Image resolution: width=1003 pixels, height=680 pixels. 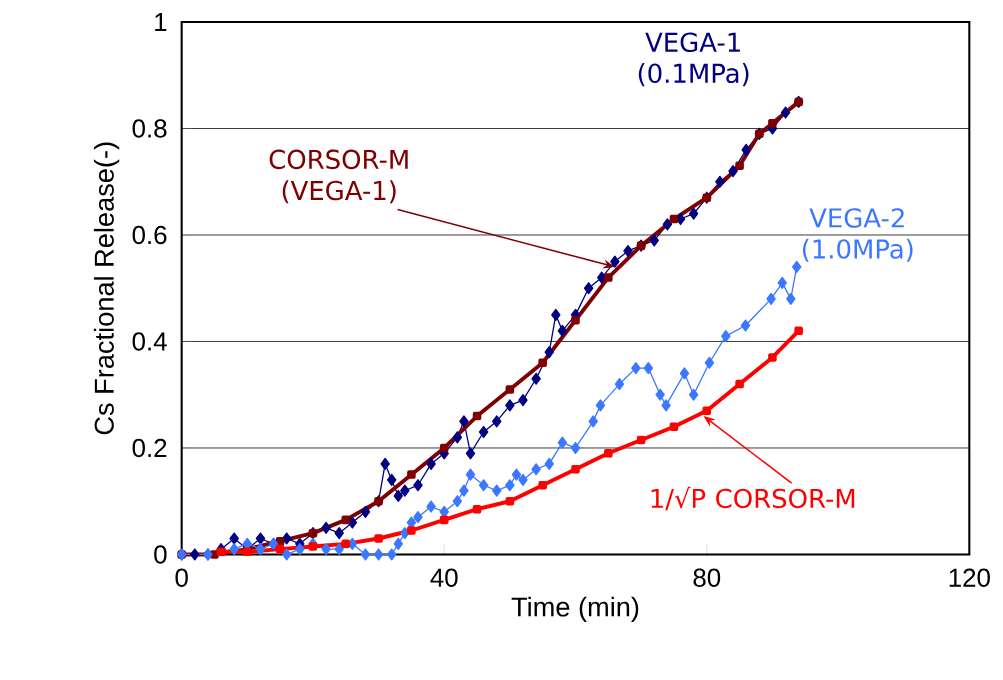 What do you see at coordinates (149, 341) in the screenshot?
I see `y-tick-label: 0.4` at bounding box center [149, 341].